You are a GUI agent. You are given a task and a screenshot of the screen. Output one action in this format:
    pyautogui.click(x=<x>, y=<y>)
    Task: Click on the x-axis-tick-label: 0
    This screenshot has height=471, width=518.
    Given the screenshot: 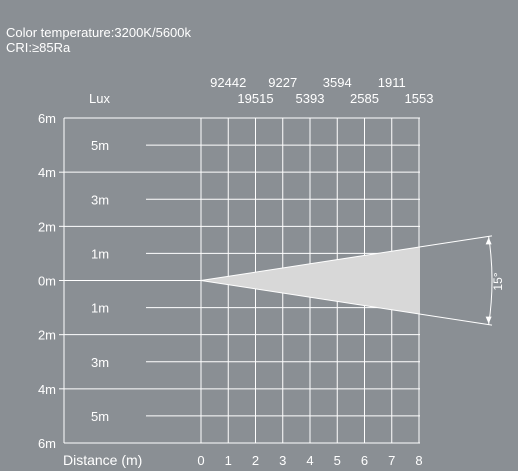 What is the action you would take?
    pyautogui.click(x=200, y=460)
    